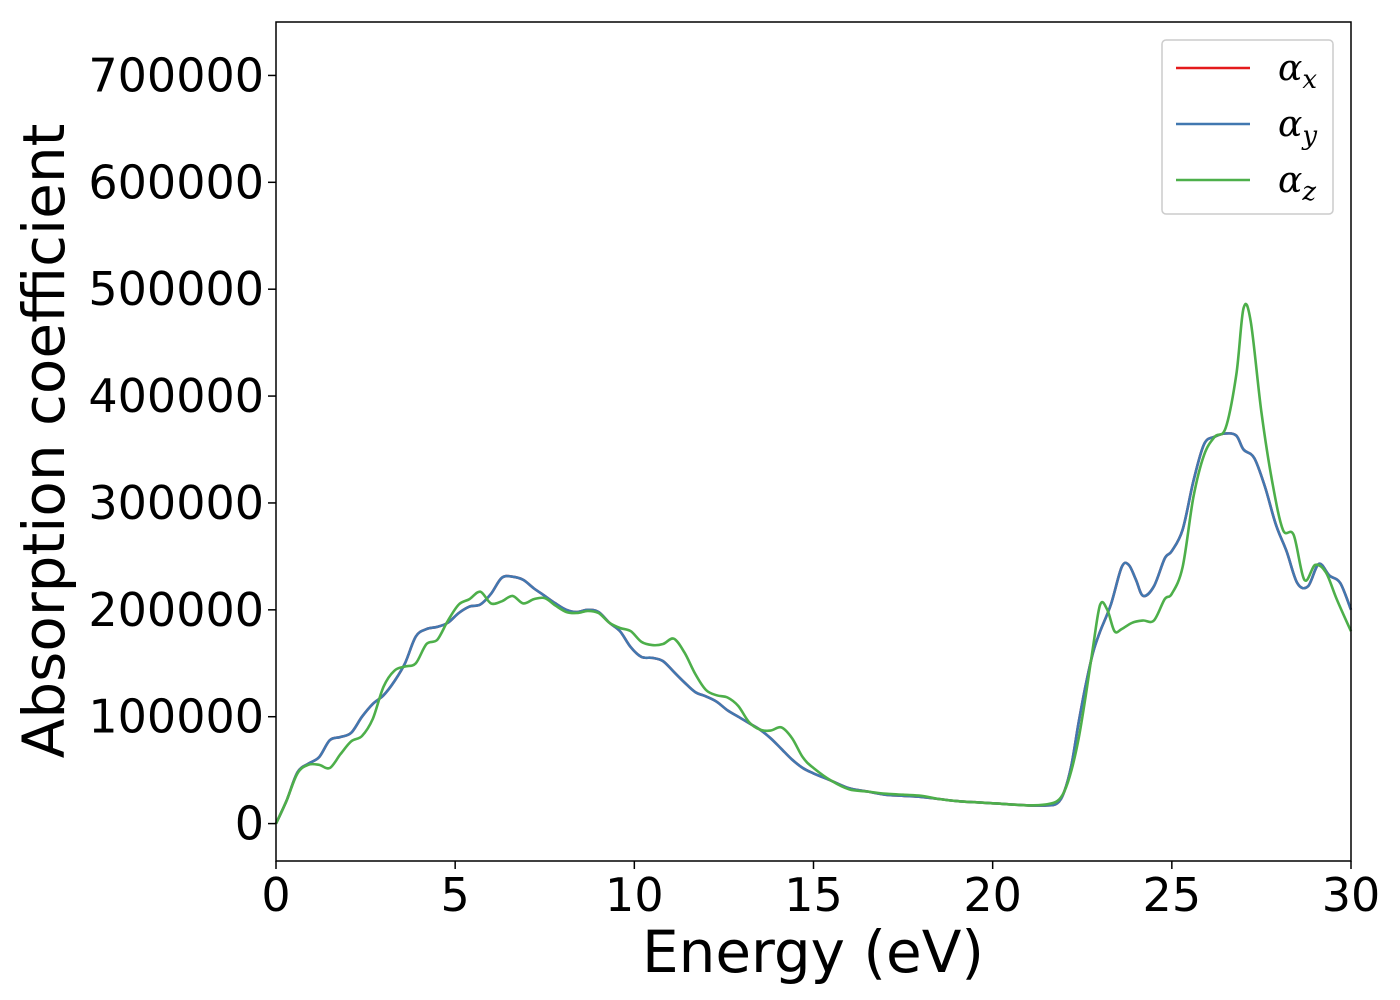 The width and height of the screenshot is (1400, 1000). I want to click on y-tick-label: 600000, so click(176, 182).